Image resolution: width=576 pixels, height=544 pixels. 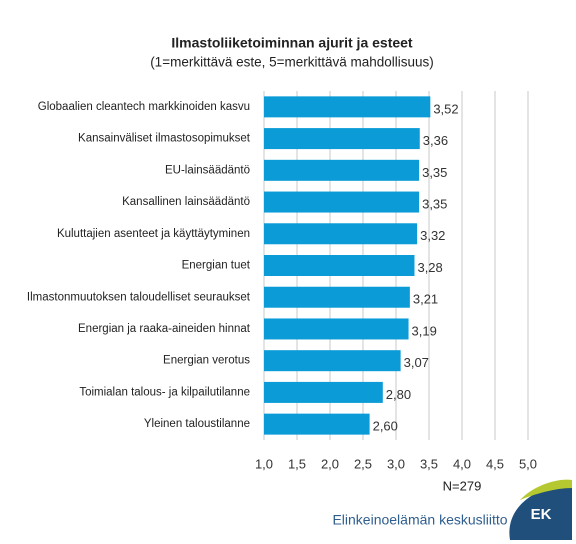 I want to click on footer-org: Elinkeinoelämän keskusliitto, so click(x=419, y=520).